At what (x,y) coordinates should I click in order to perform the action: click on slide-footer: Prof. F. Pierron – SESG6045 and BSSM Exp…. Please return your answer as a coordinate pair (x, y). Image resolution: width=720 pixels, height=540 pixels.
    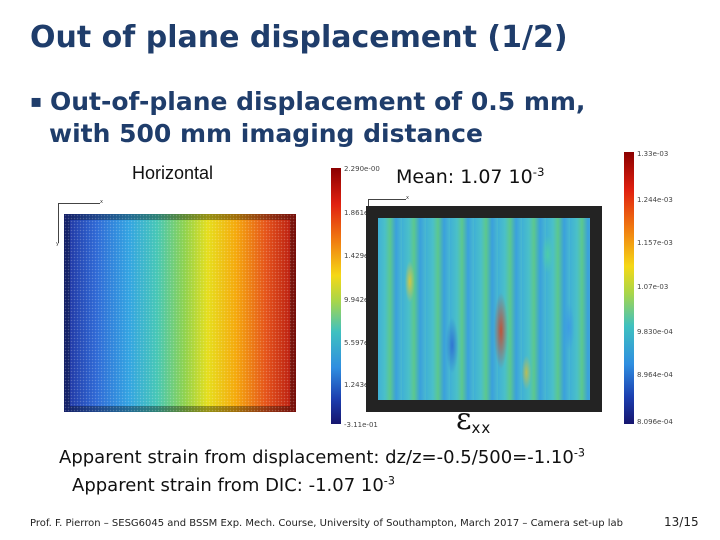
    Looking at the image, I should click on (327, 523).